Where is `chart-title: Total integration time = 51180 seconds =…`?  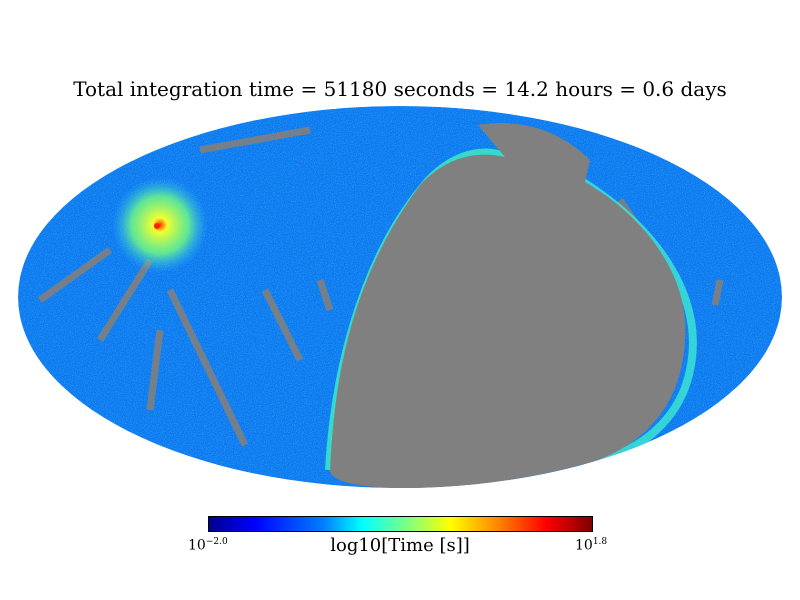
chart-title: Total integration time = 51180 seconds =… is located at coordinates (400, 89).